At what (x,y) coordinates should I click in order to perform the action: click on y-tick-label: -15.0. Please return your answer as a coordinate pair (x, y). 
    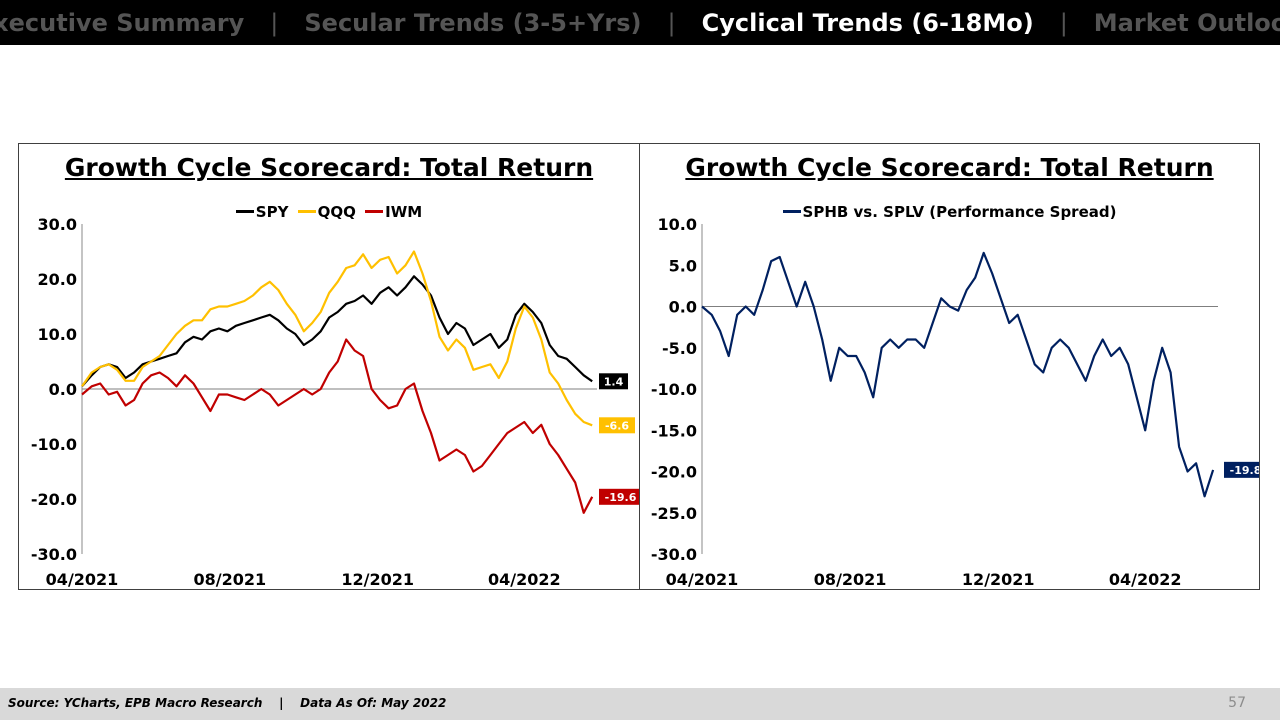
    Looking at the image, I should click on (674, 430).